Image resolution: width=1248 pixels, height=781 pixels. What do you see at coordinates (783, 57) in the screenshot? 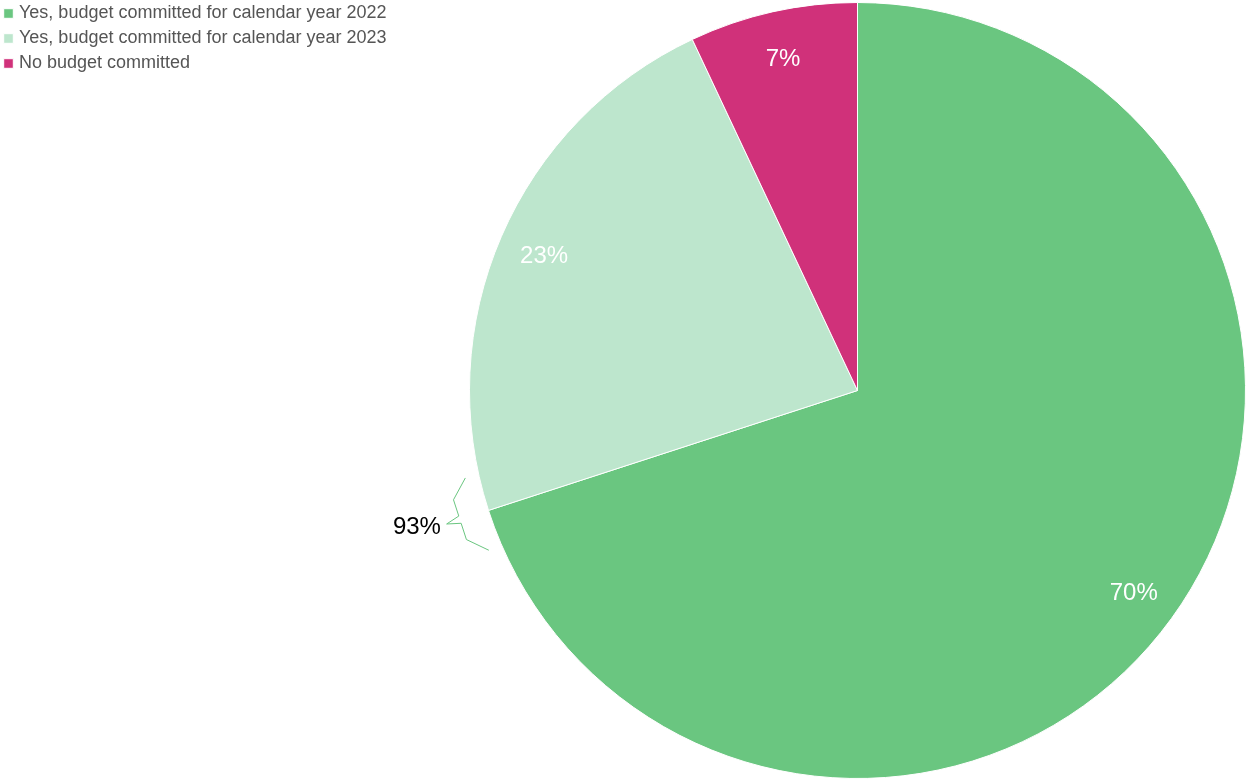
I see `data-label: 7%` at bounding box center [783, 57].